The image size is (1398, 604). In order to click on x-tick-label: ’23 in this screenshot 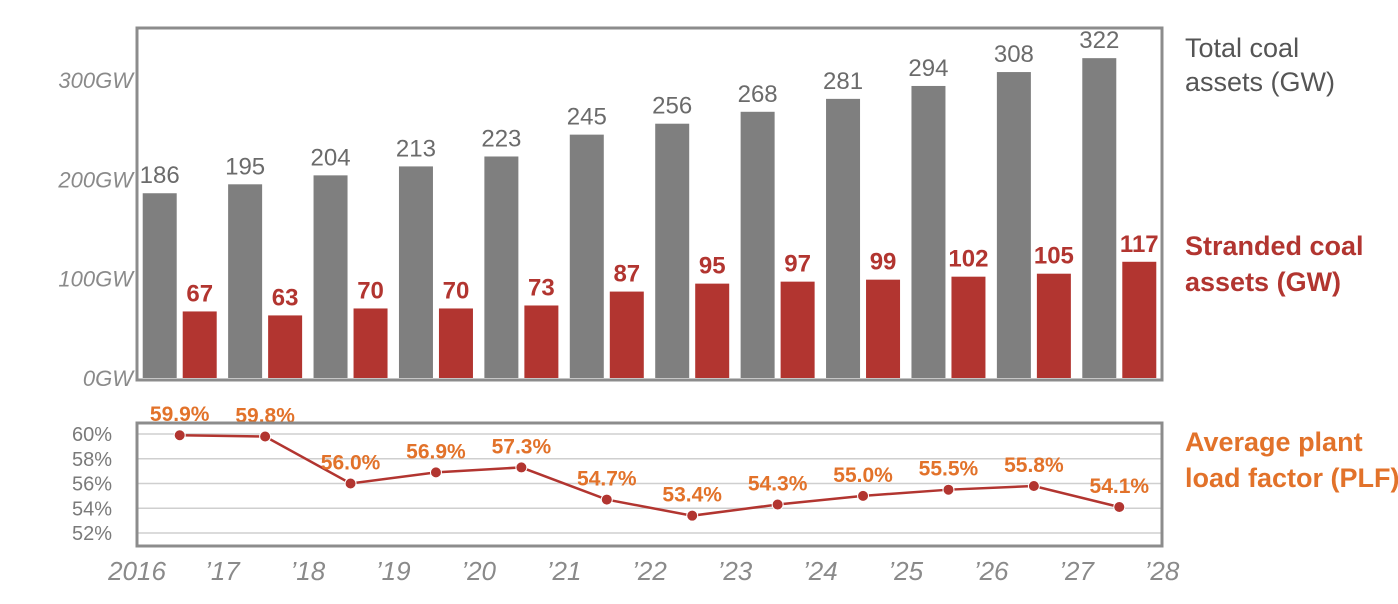, I will do `click(735, 571)`.